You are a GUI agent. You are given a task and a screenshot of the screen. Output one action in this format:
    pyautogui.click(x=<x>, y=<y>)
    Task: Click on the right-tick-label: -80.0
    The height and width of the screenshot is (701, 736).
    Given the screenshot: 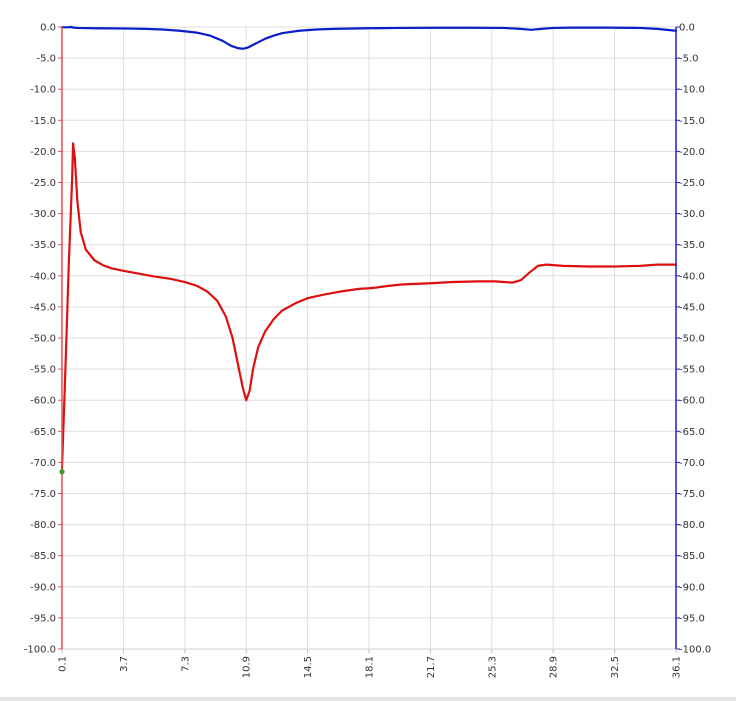 What is the action you would take?
    pyautogui.click(x=692, y=525)
    